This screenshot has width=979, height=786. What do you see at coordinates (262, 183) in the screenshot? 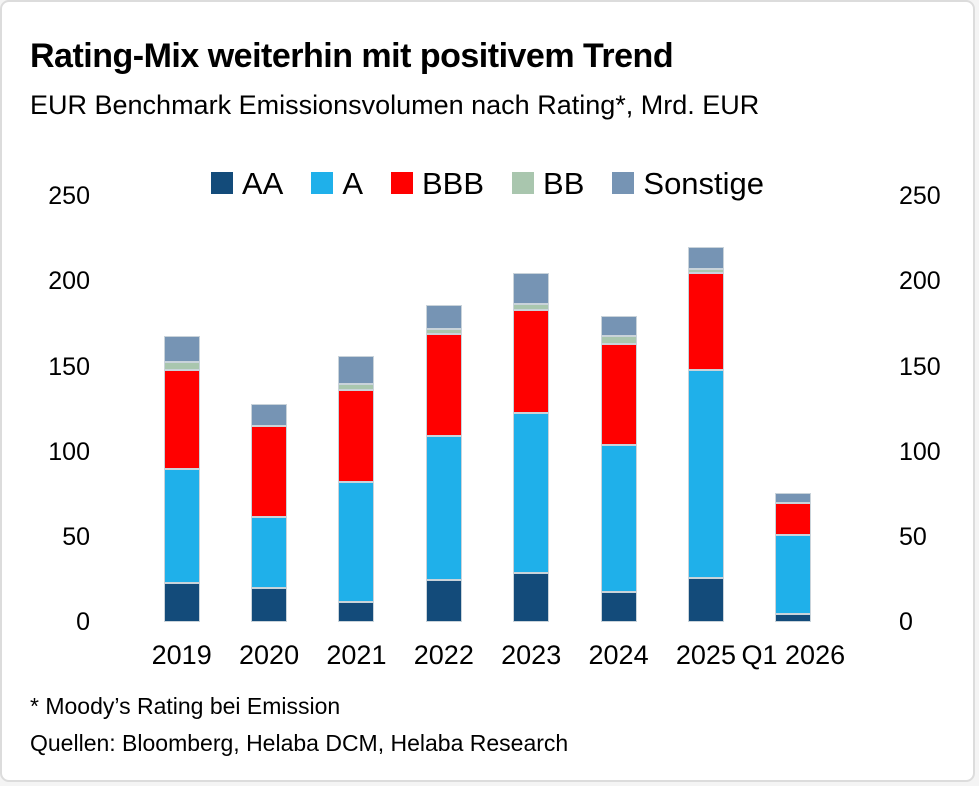
I see `legend-label: AA` at bounding box center [262, 183].